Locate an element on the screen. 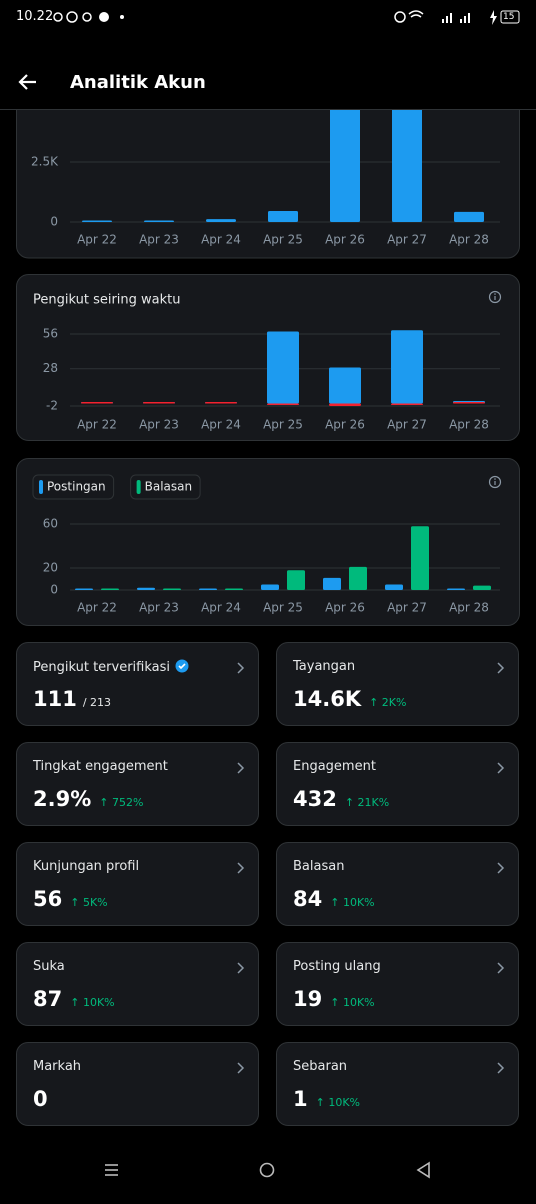  home-button is located at coordinates (267, 1170).